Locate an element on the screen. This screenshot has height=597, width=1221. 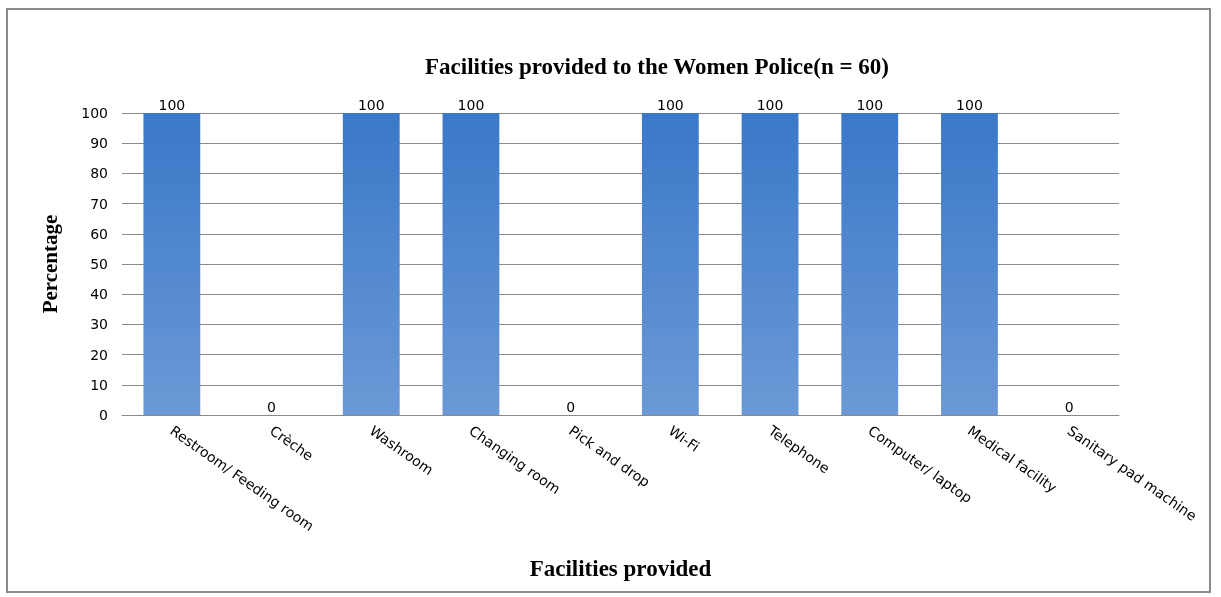
y-tick-label: 100 is located at coordinates (94, 113).